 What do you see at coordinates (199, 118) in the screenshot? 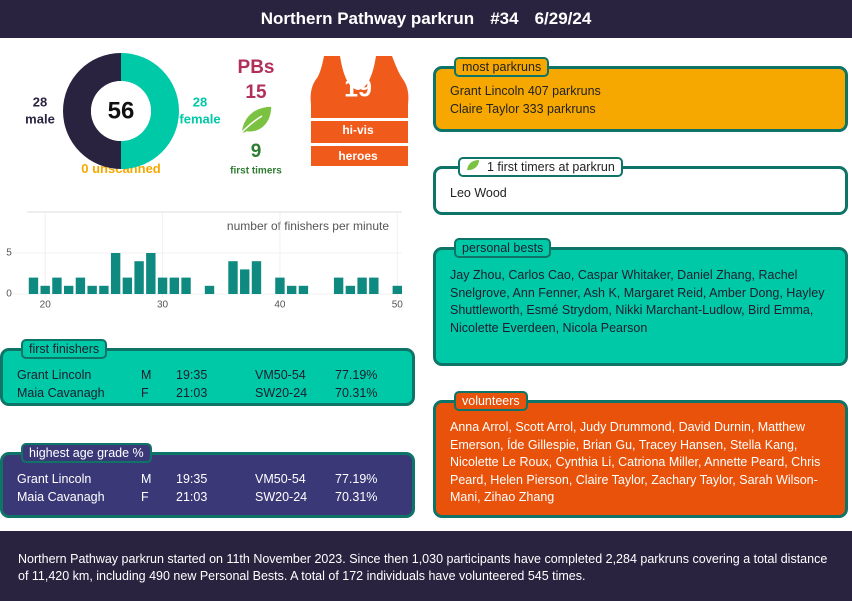
I see `female-label: female` at bounding box center [199, 118].